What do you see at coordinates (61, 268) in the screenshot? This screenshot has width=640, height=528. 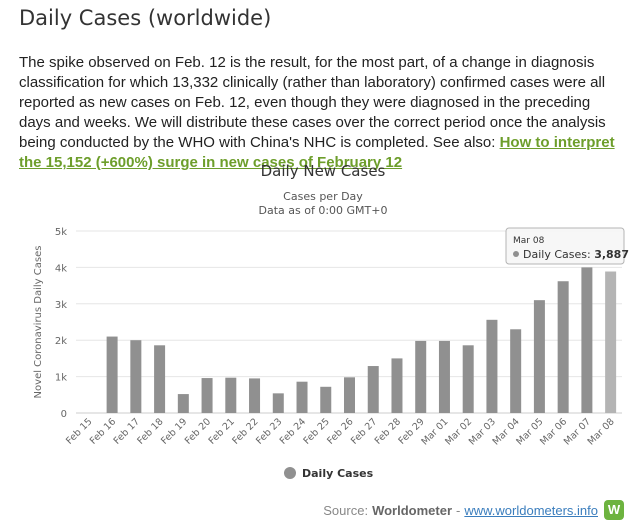 I see `y-tick-label: 4k` at bounding box center [61, 268].